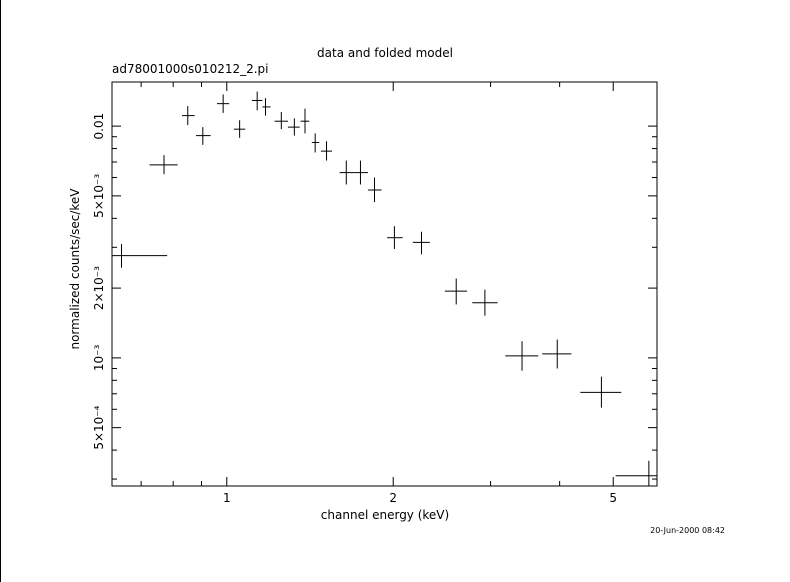 This screenshot has height=582, width=790. Describe the element at coordinates (99, 288) in the screenshot. I see `y-tick-label: 2×10⁻³` at that location.